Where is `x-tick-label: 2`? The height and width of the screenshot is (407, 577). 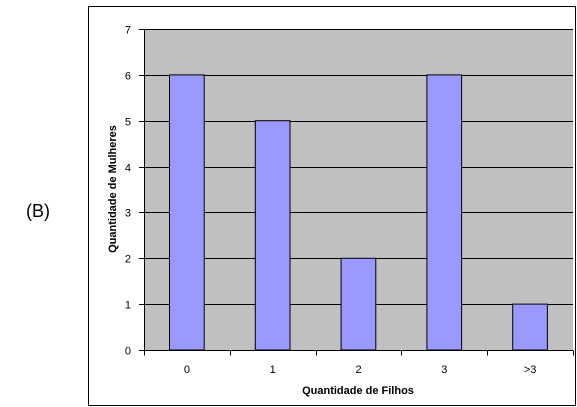 x-tick-label: 2 is located at coordinates (358, 370).